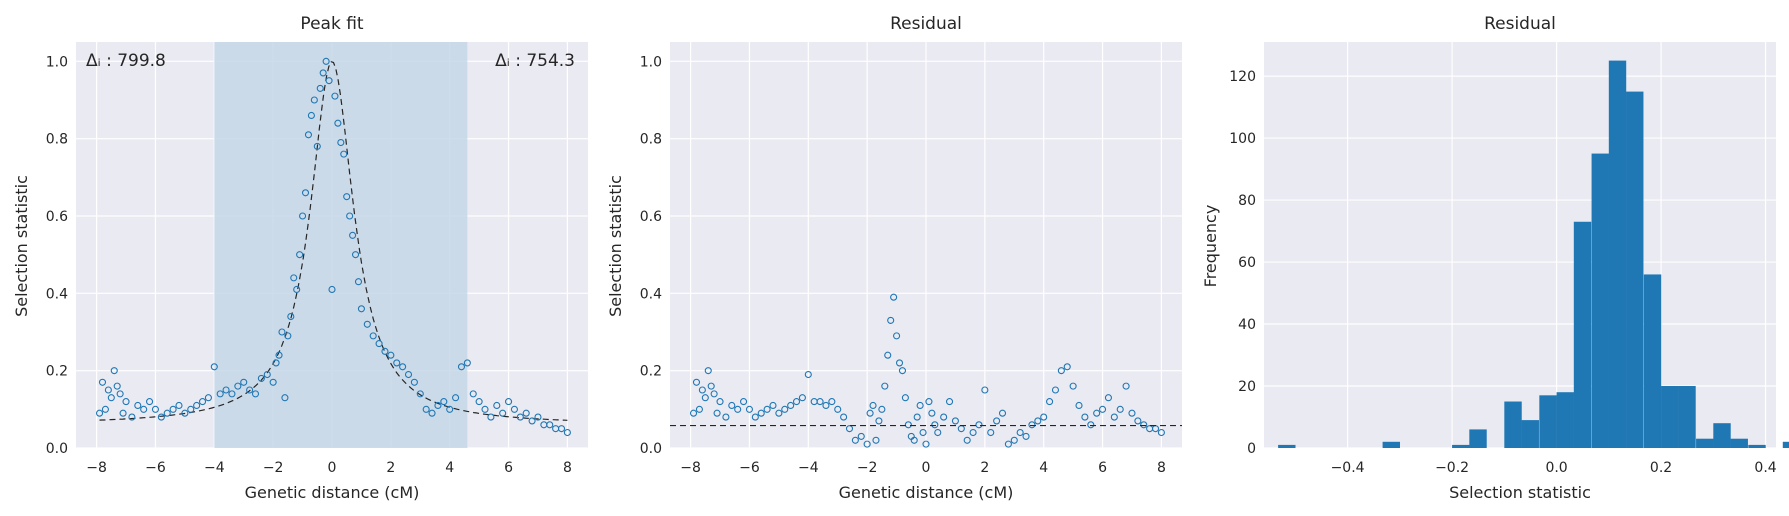 Image resolution: width=1789 pixels, height=516 pixels. I want to click on x-tick-label: 4, so click(1043, 468).